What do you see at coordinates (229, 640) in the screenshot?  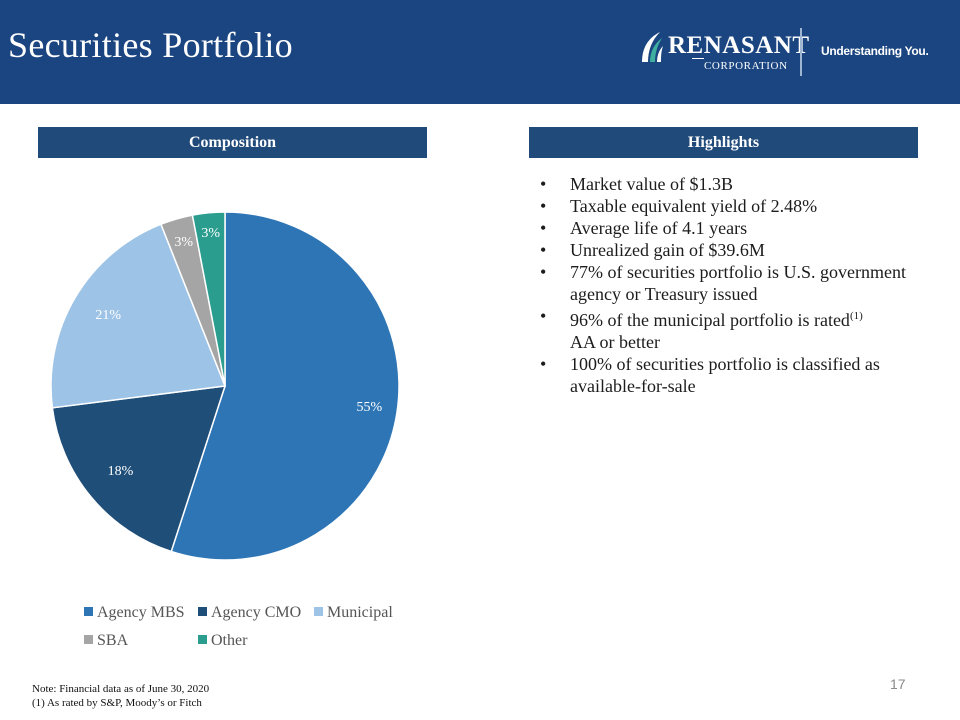 I see `legend-label: Other` at bounding box center [229, 640].